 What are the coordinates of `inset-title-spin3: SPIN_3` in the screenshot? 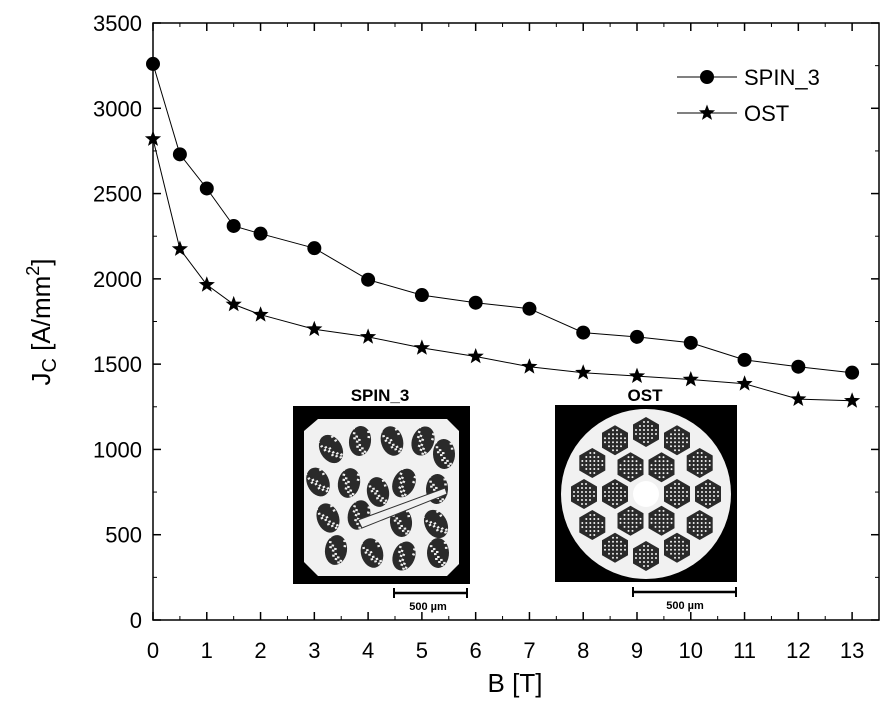 It's located at (380, 395).